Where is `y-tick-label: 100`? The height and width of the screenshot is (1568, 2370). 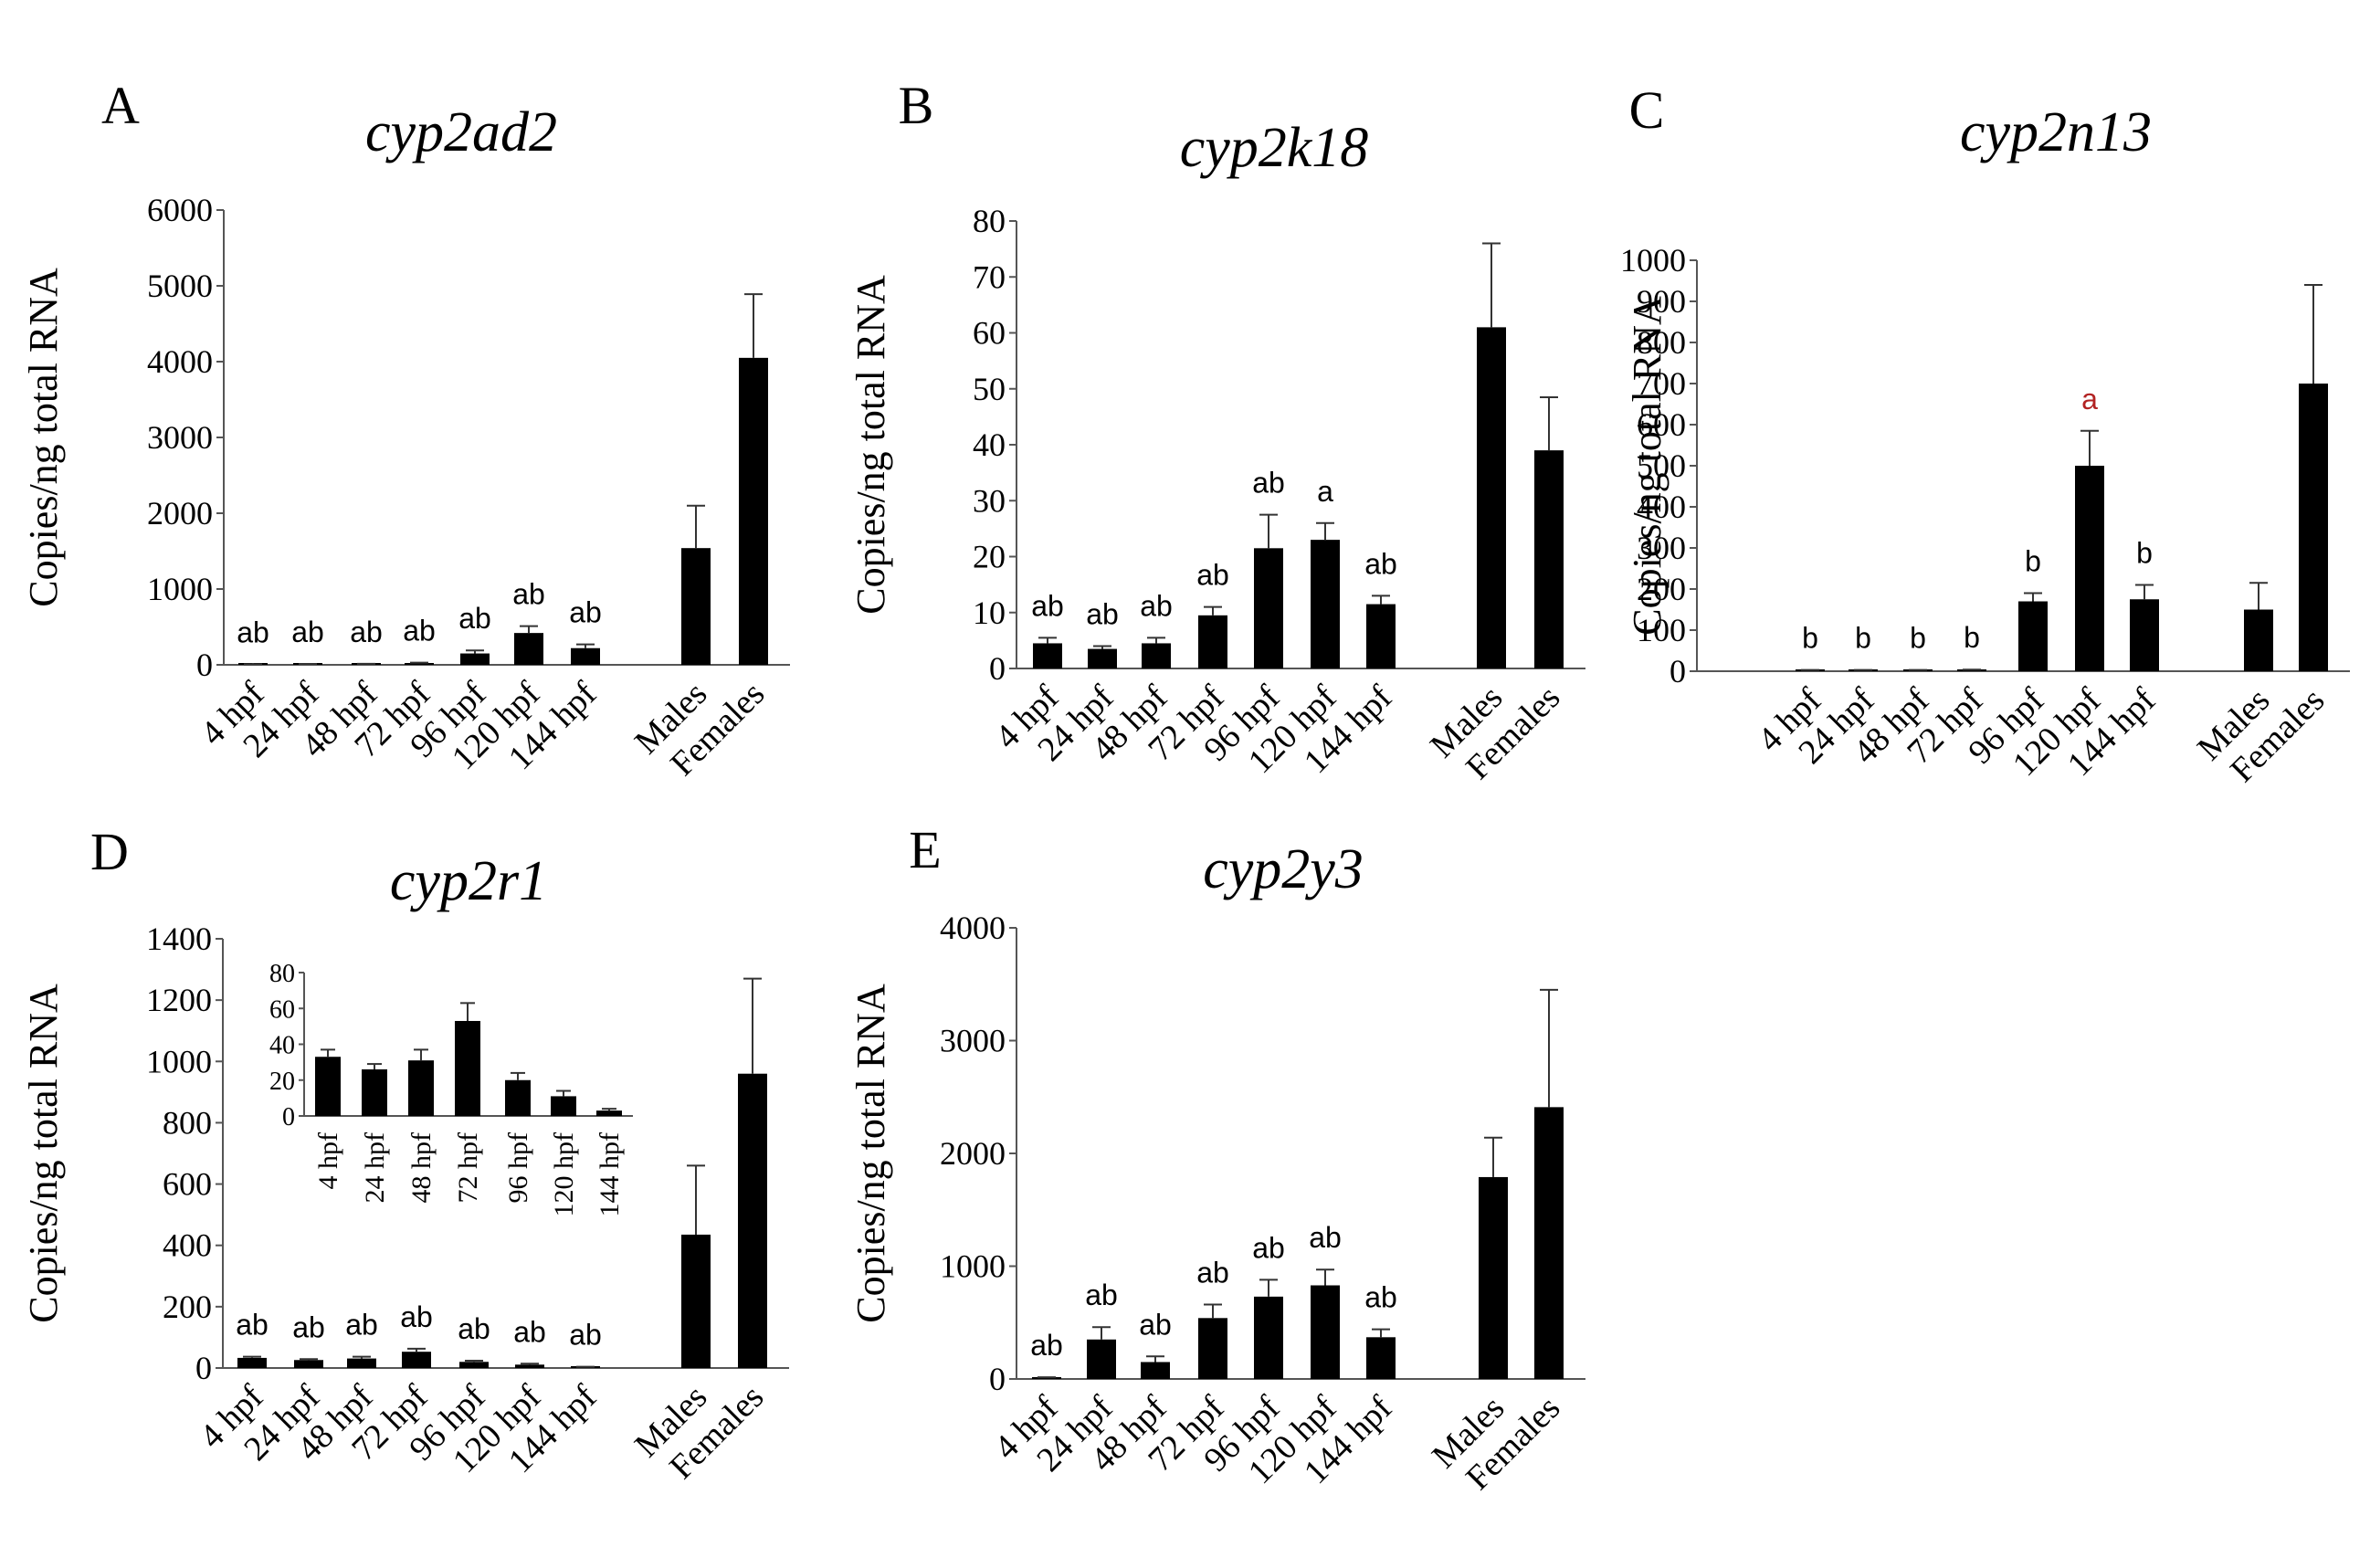
y-tick-label: 100 is located at coordinates (1661, 630).